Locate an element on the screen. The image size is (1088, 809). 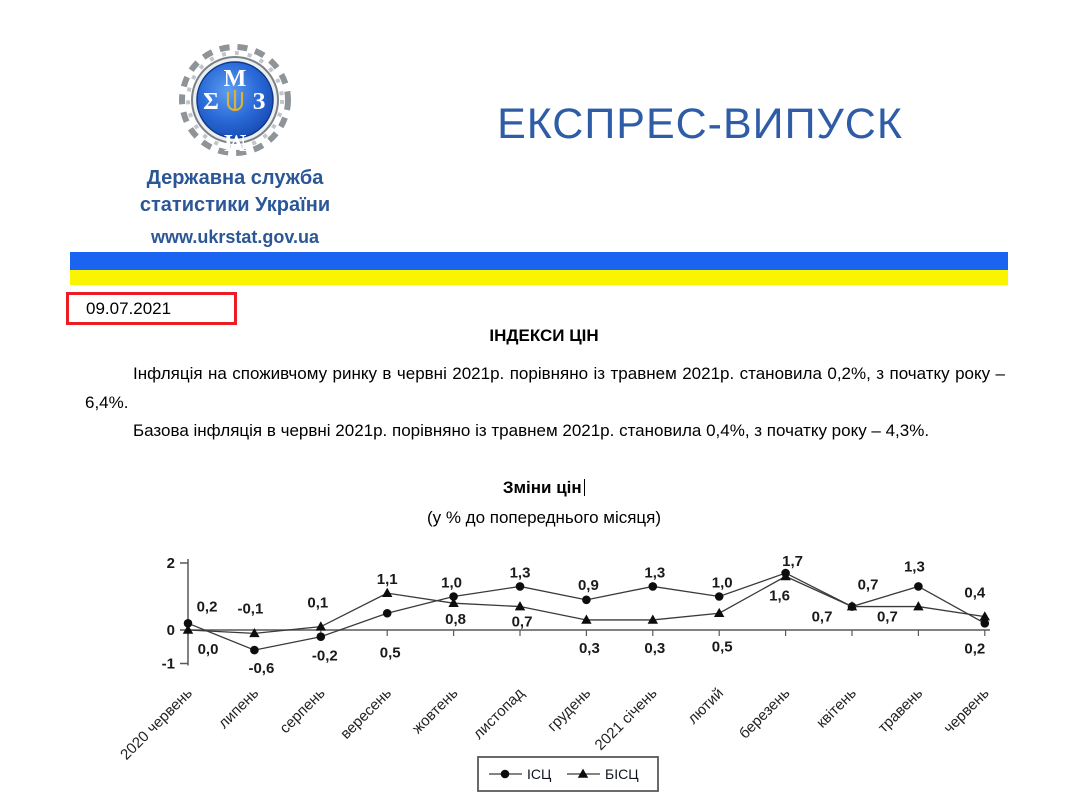
x-category-label: червень is located at coordinates (966, 711).